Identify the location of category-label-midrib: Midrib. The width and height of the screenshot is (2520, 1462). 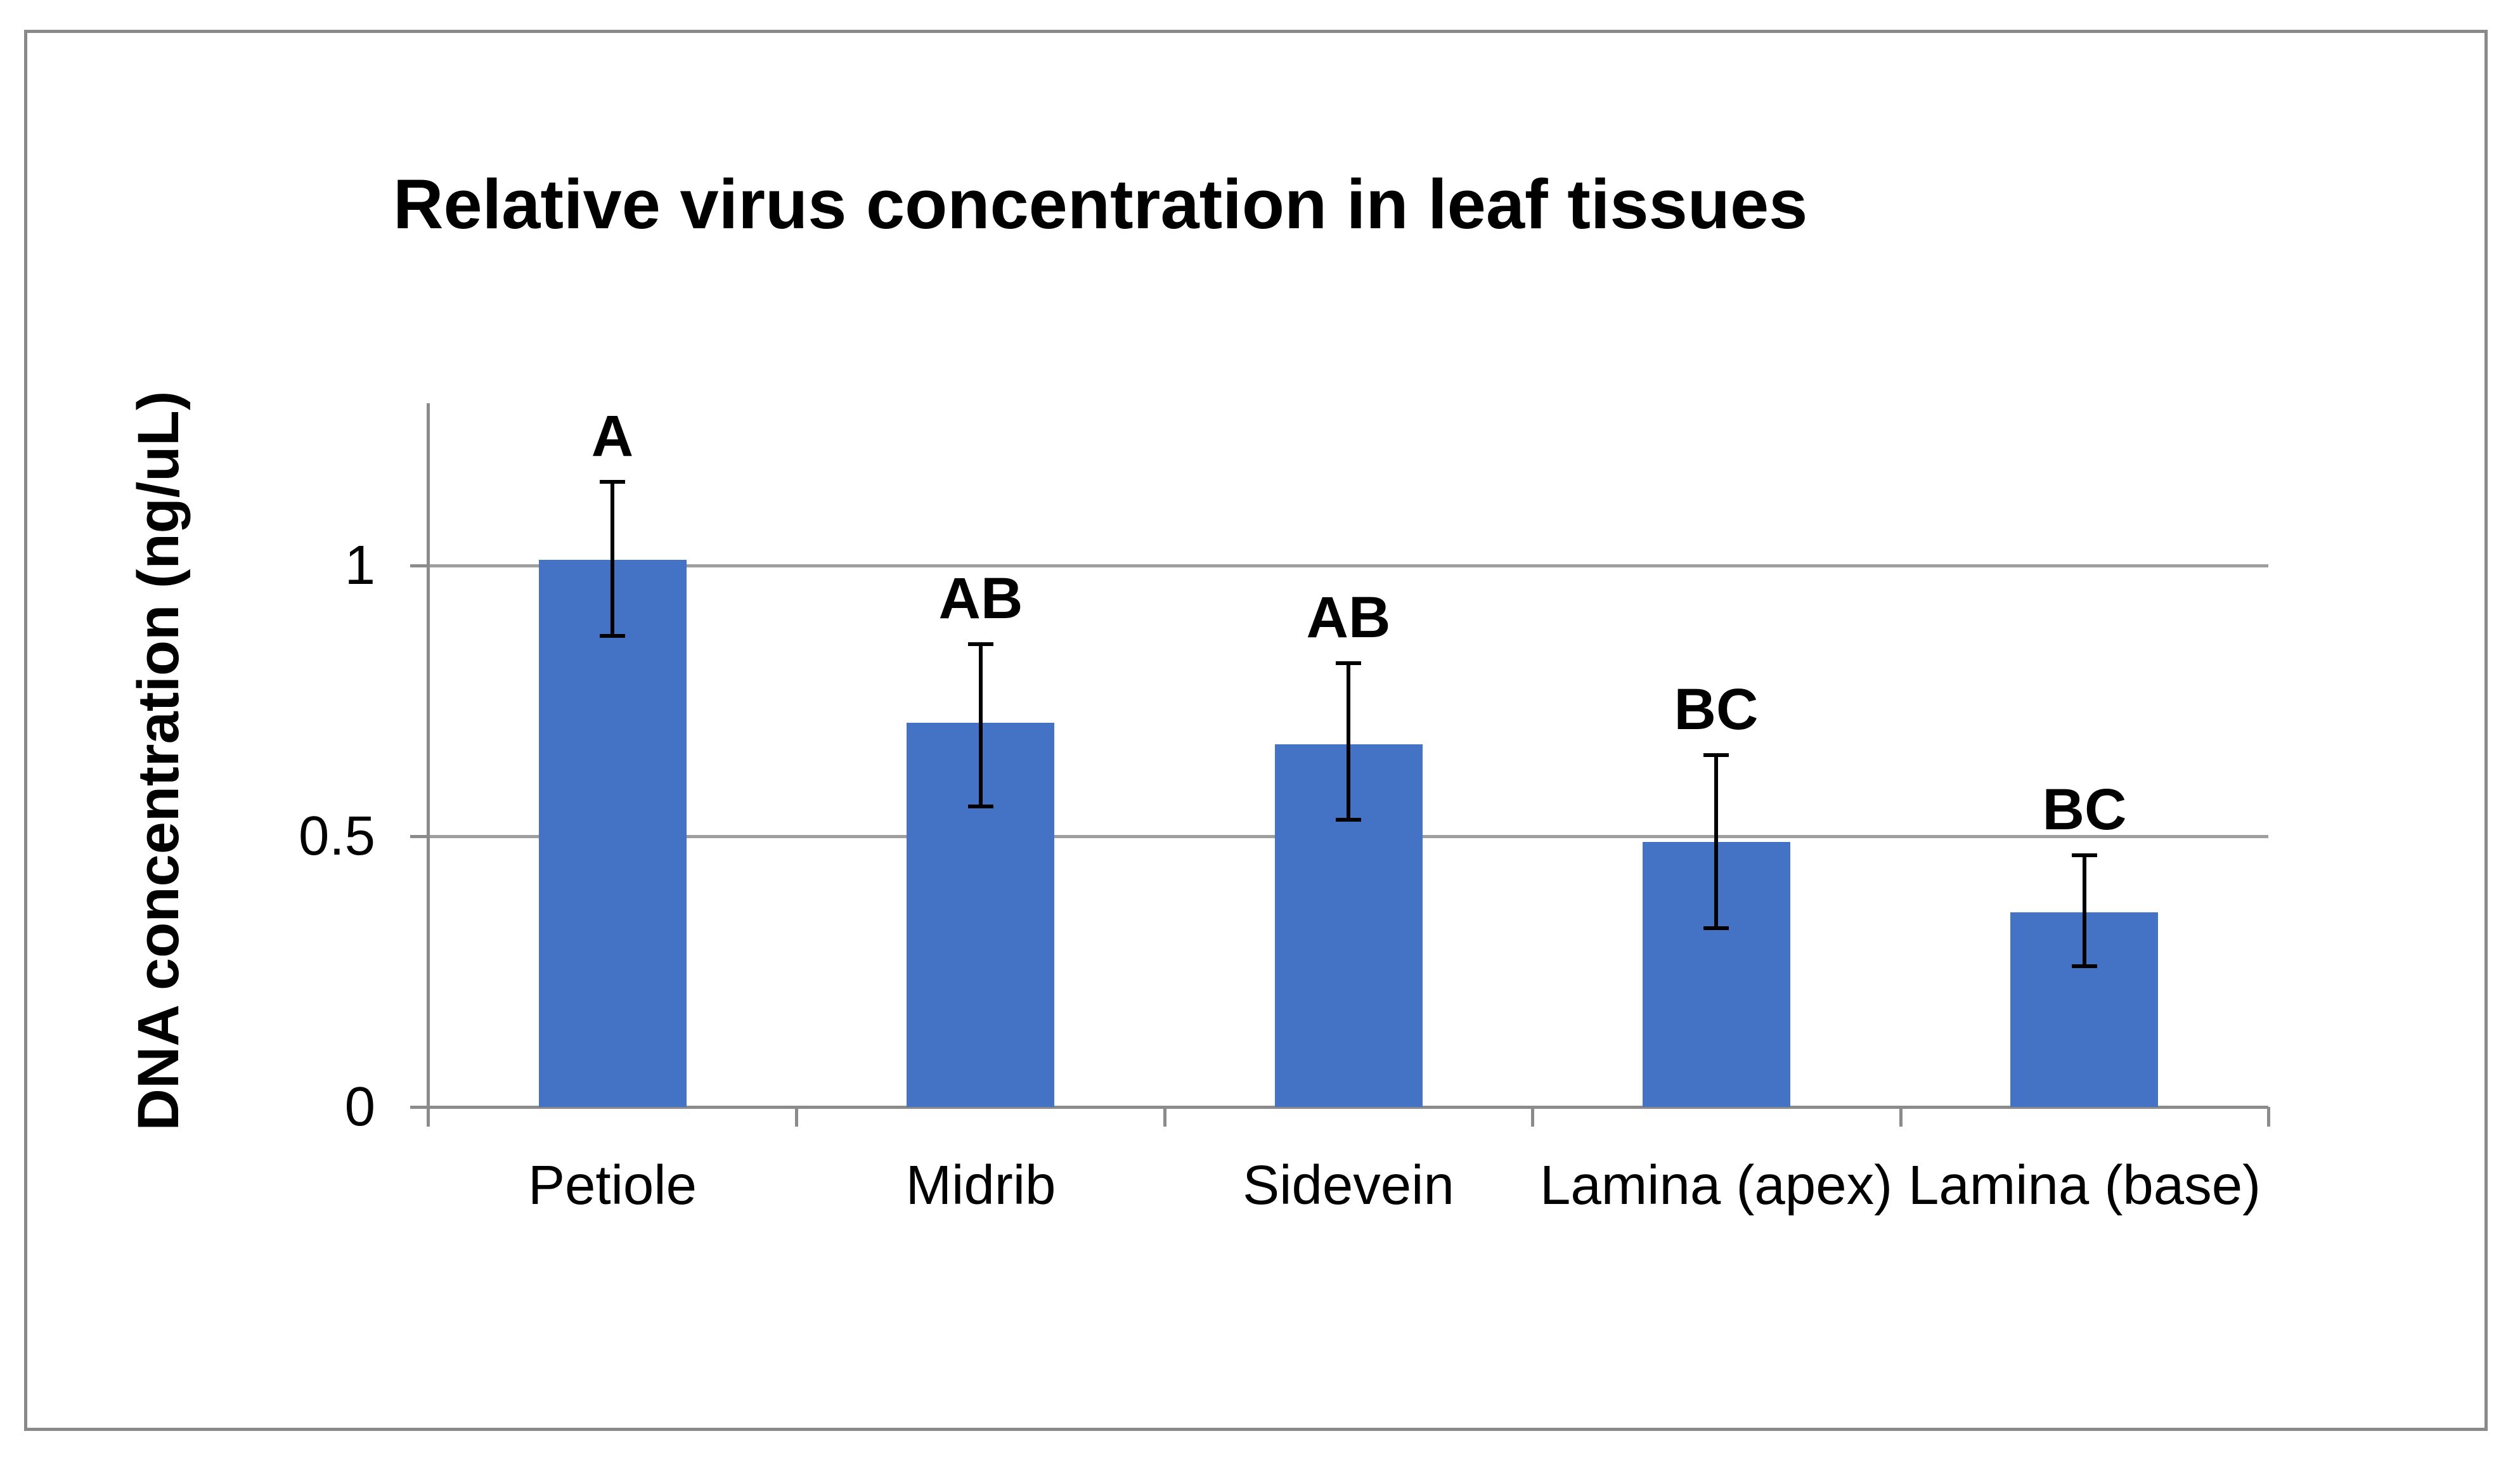
(980, 1185).